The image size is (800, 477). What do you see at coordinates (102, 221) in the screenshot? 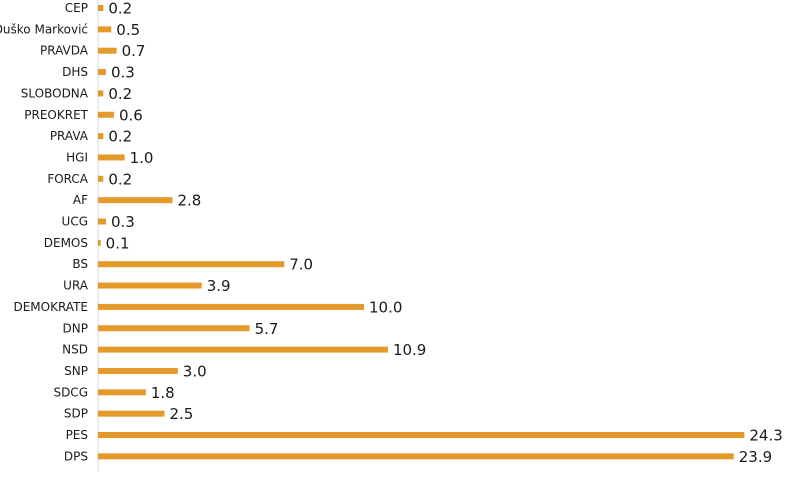
I see `bar-ucg` at bounding box center [102, 221].